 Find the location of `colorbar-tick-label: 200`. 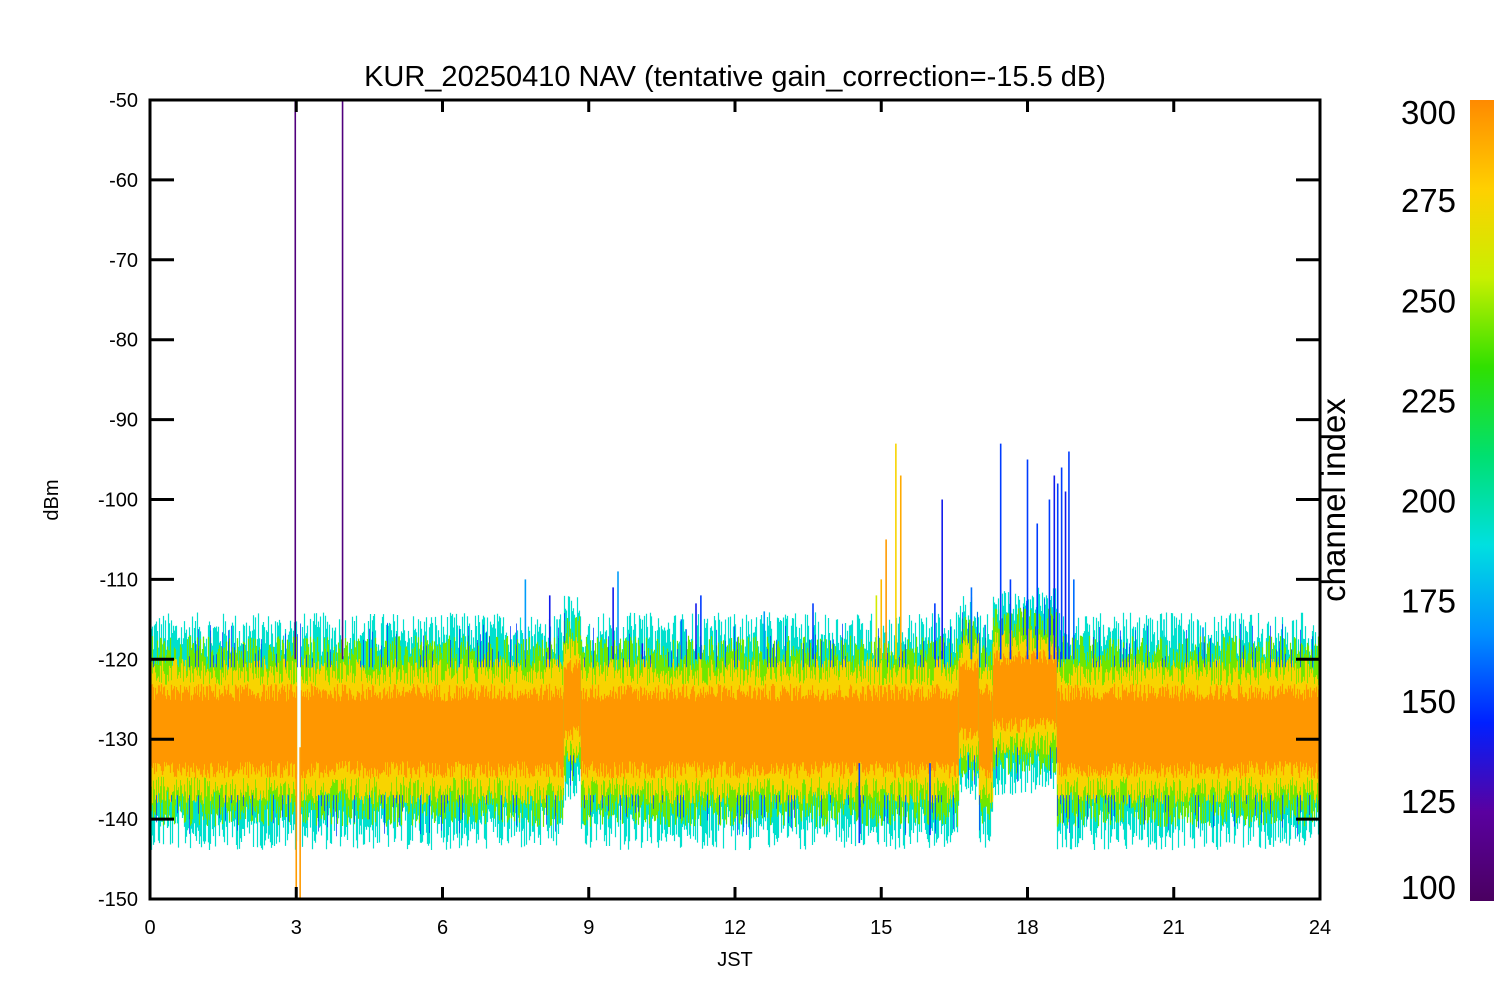

colorbar-tick-label: 200 is located at coordinates (1428, 501).